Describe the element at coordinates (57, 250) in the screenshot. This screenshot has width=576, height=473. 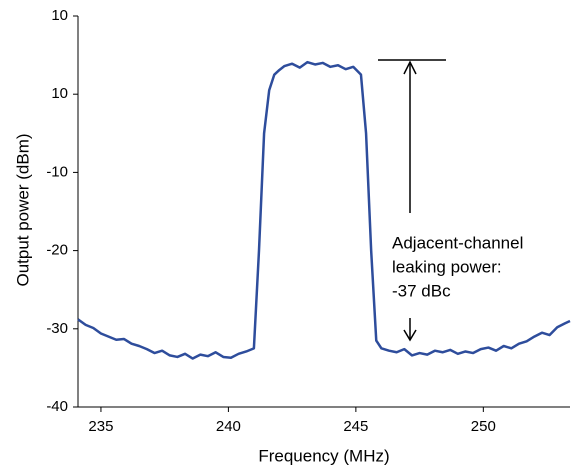
I see `y-tick-label: -20` at that location.